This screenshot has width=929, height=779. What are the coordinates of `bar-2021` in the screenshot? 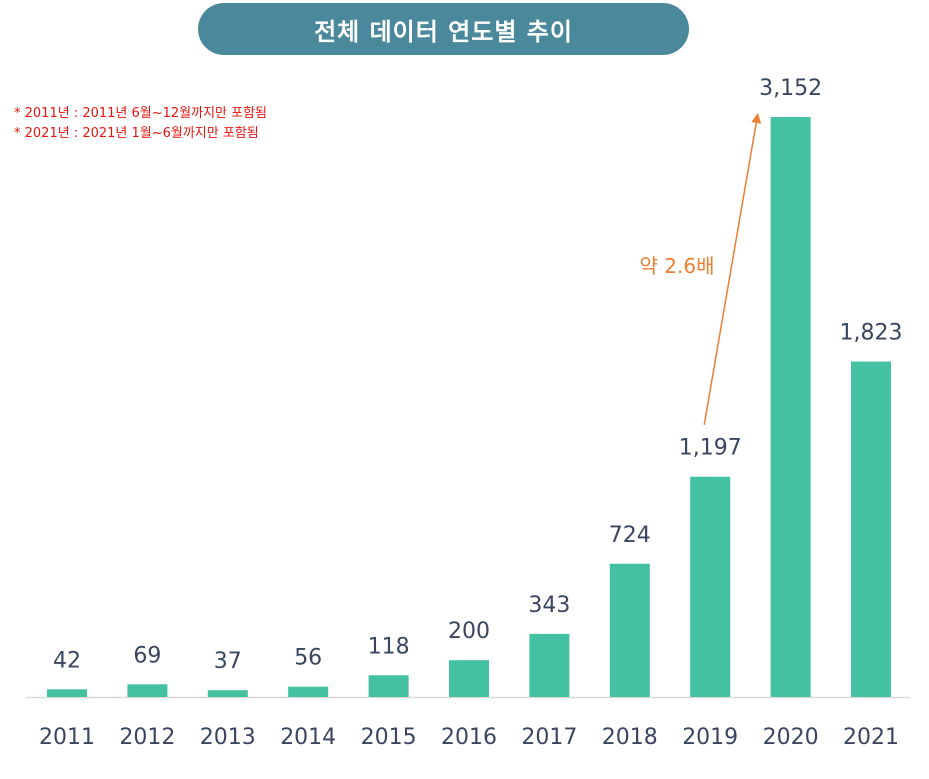 It's located at (871, 529).